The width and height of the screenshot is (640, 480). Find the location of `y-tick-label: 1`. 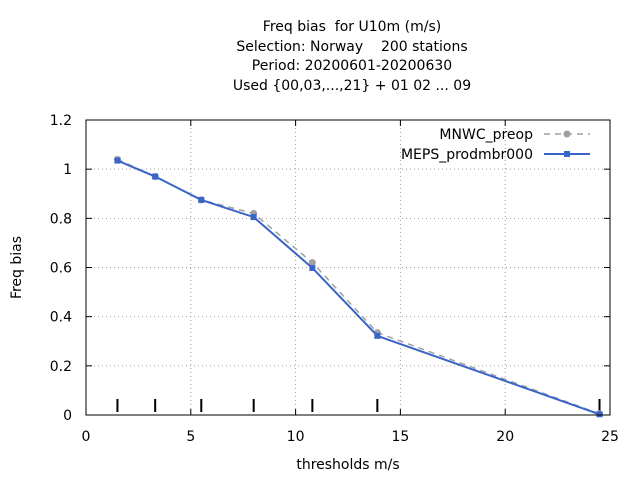

y-tick-label: 1 is located at coordinates (67, 170).